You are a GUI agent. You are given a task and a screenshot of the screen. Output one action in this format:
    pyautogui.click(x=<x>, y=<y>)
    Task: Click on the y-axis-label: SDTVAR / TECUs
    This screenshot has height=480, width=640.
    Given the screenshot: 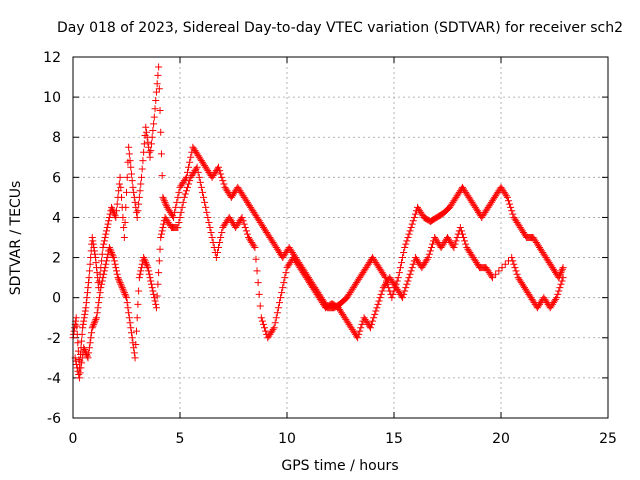 What is the action you would take?
    pyautogui.click(x=16, y=238)
    